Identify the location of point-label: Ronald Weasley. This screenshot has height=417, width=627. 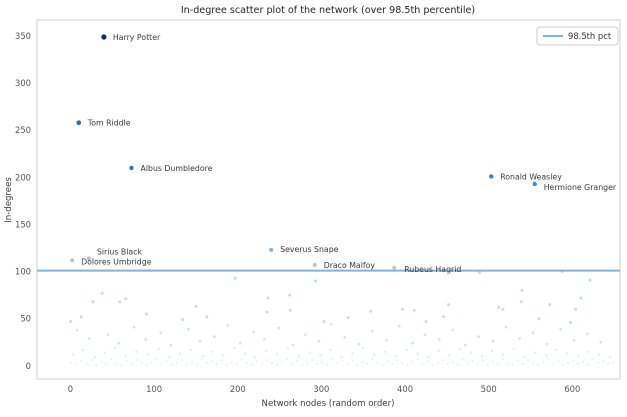
(531, 176).